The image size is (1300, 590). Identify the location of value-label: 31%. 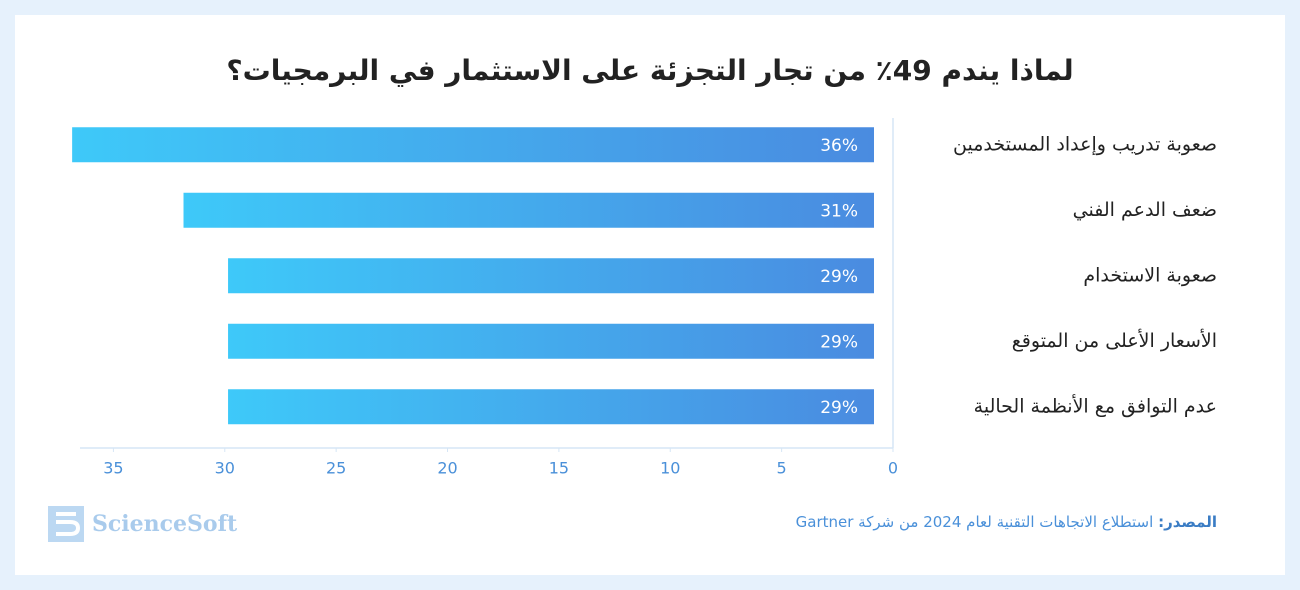
(839, 211).